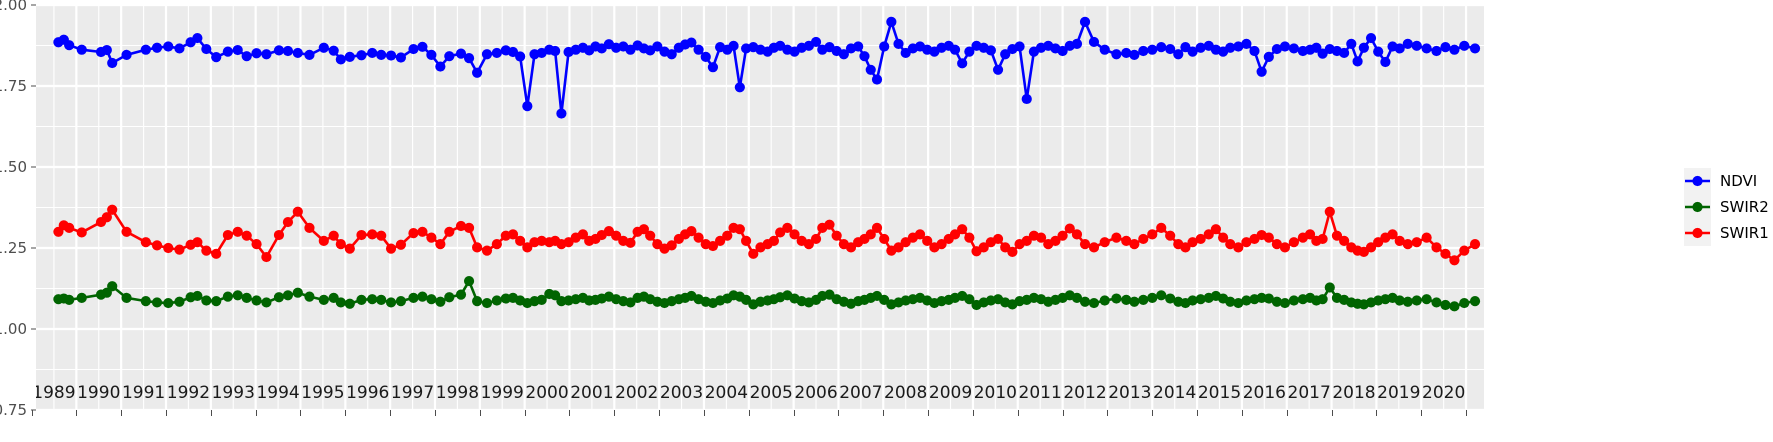 The height and width of the screenshot is (442, 1773). I want to click on legend-item-swir2: SWIR2, so click(1728, 207).